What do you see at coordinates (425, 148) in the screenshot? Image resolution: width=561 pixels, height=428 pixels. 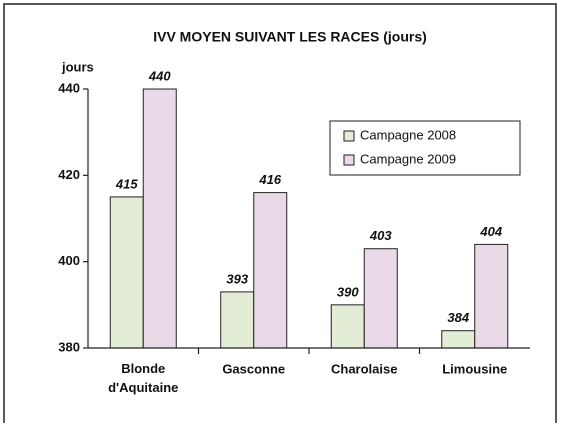 I see `legend` at bounding box center [425, 148].